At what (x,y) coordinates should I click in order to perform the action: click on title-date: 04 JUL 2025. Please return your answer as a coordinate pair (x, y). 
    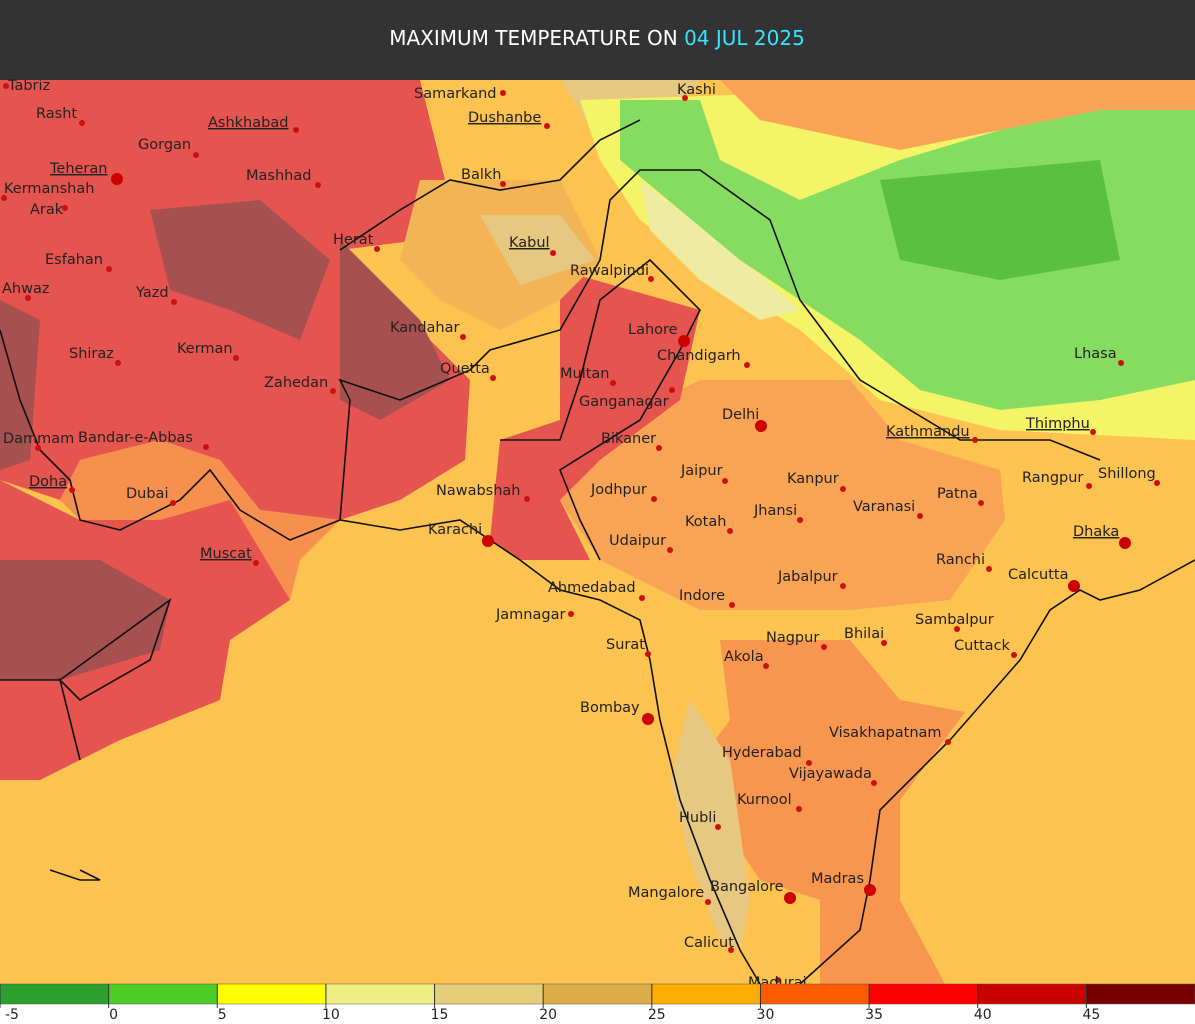
    Looking at the image, I should click on (744, 38).